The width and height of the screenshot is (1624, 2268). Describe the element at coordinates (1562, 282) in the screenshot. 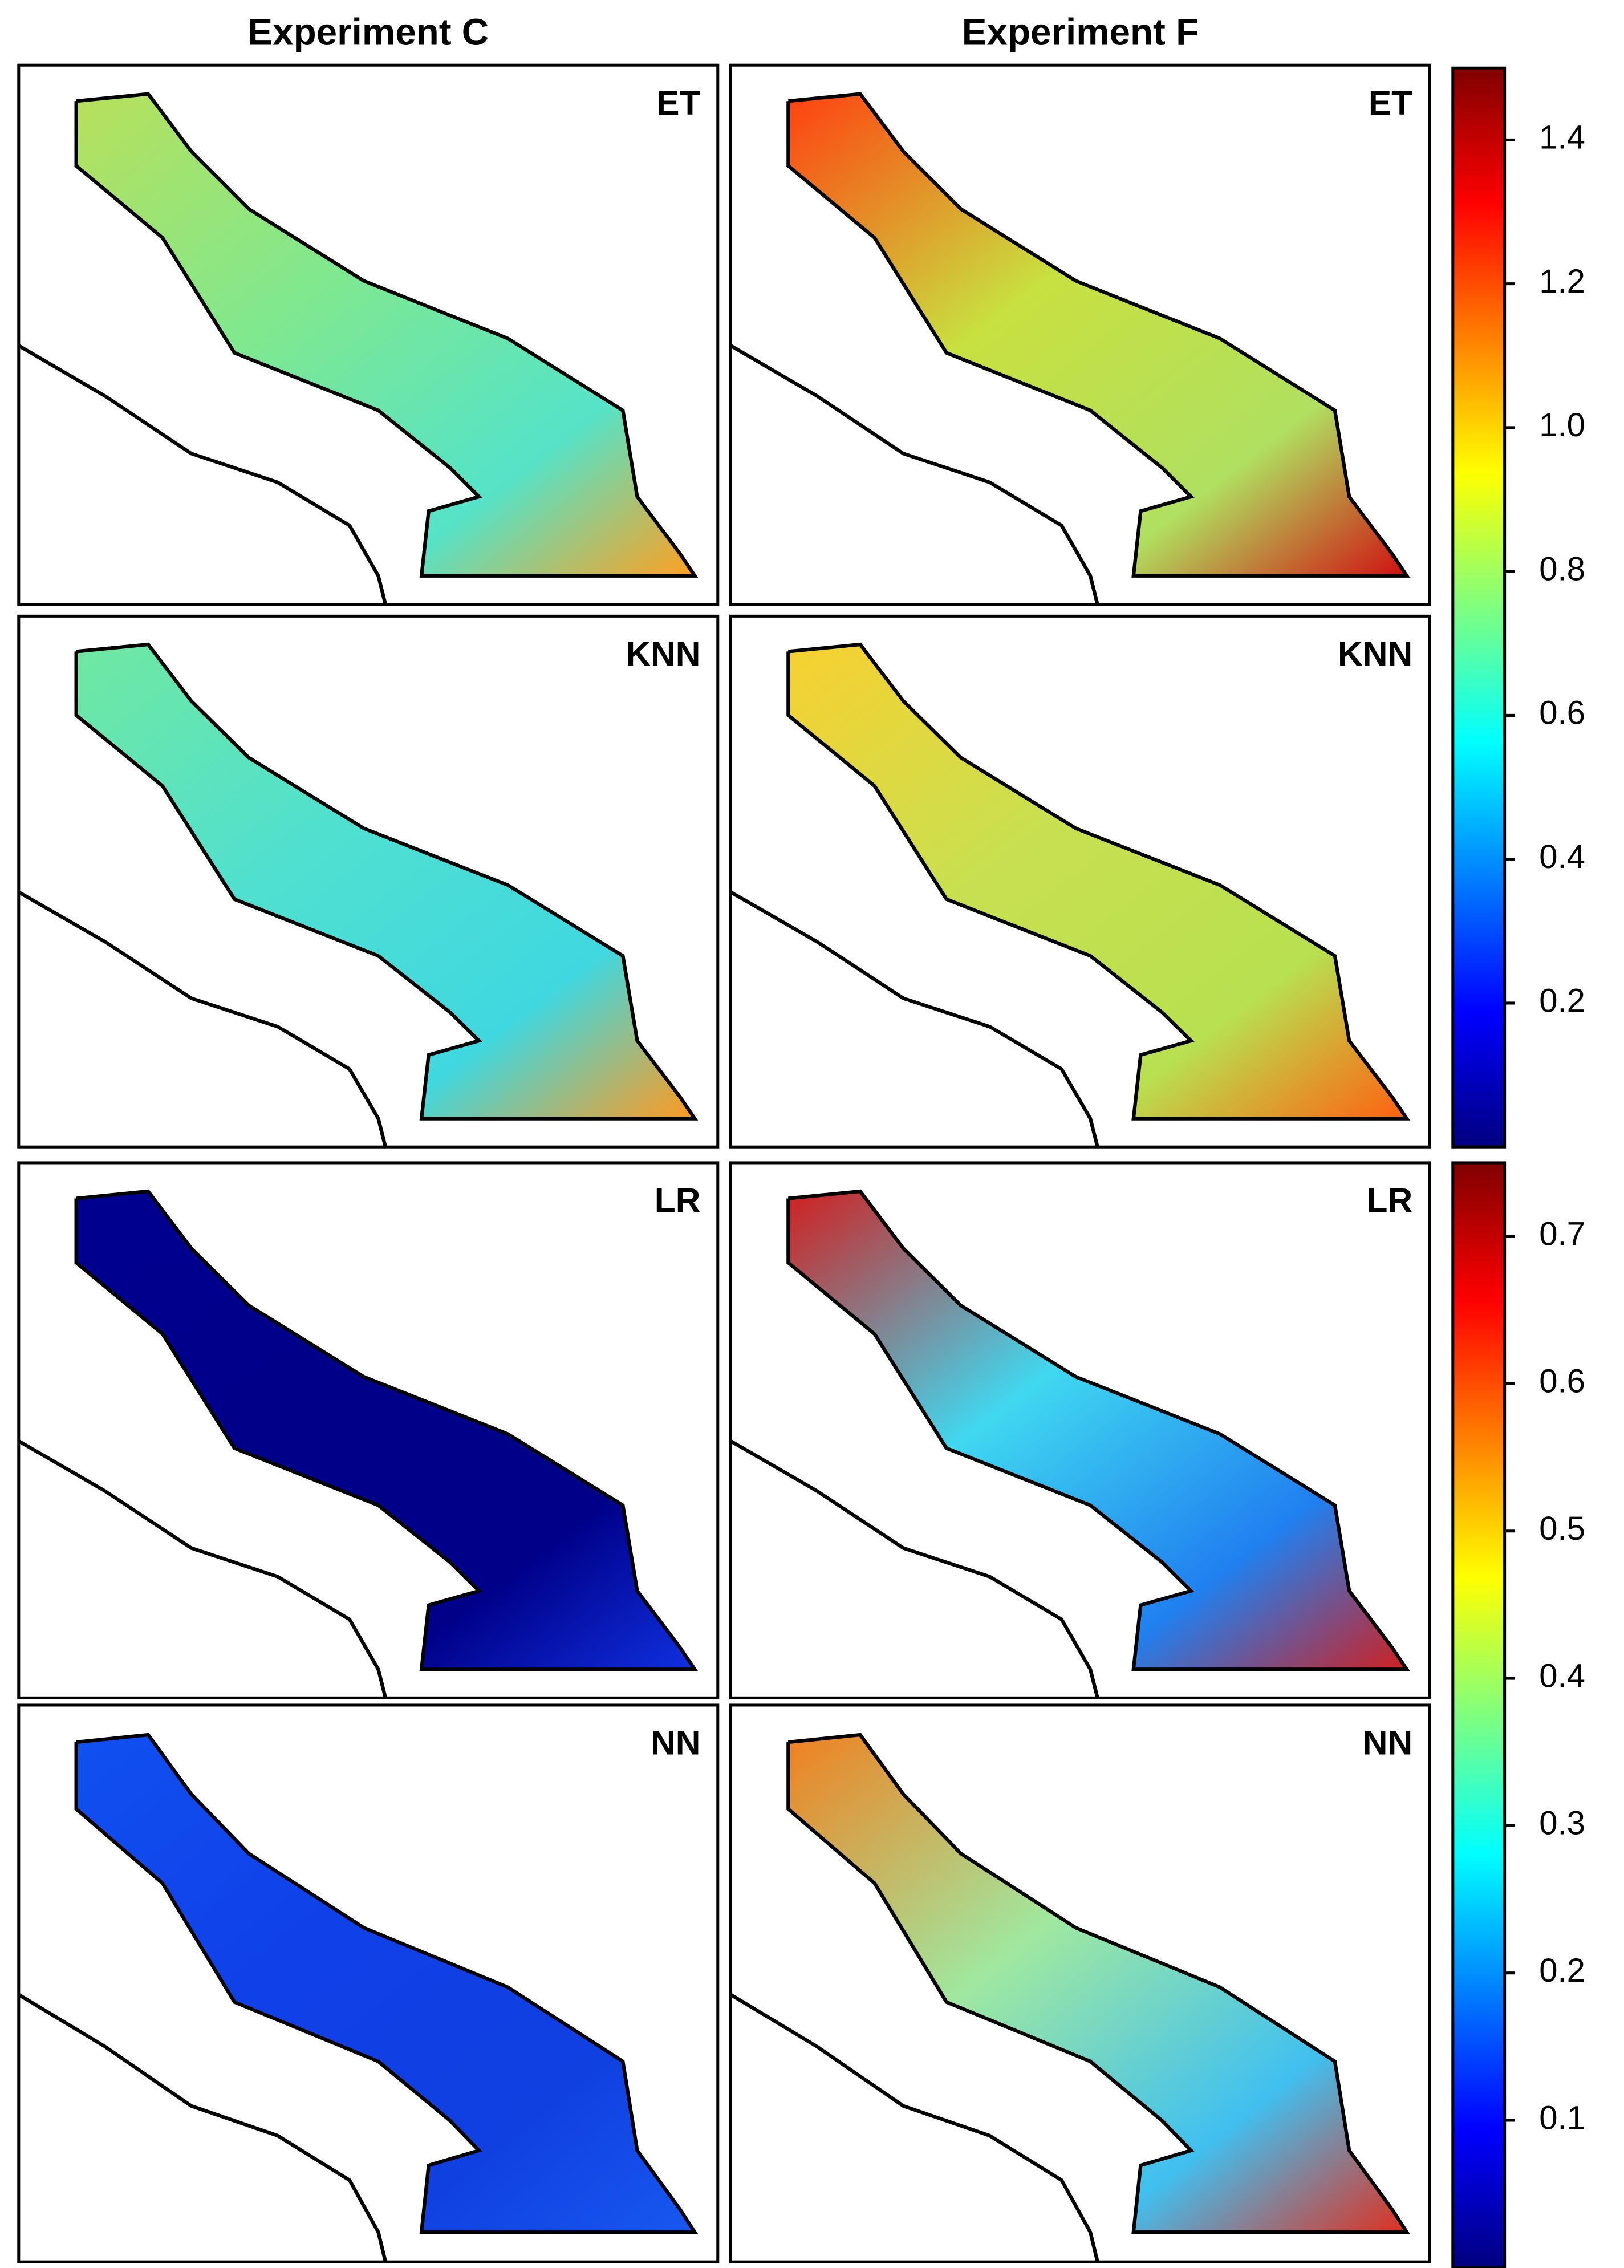

I see `tick-label: 1.2` at that location.